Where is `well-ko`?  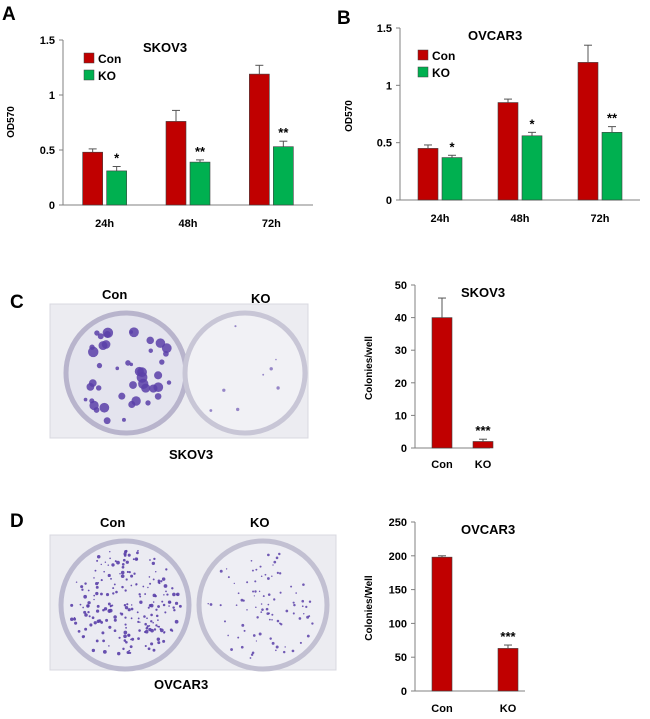 well-ko is located at coordinates (245, 373).